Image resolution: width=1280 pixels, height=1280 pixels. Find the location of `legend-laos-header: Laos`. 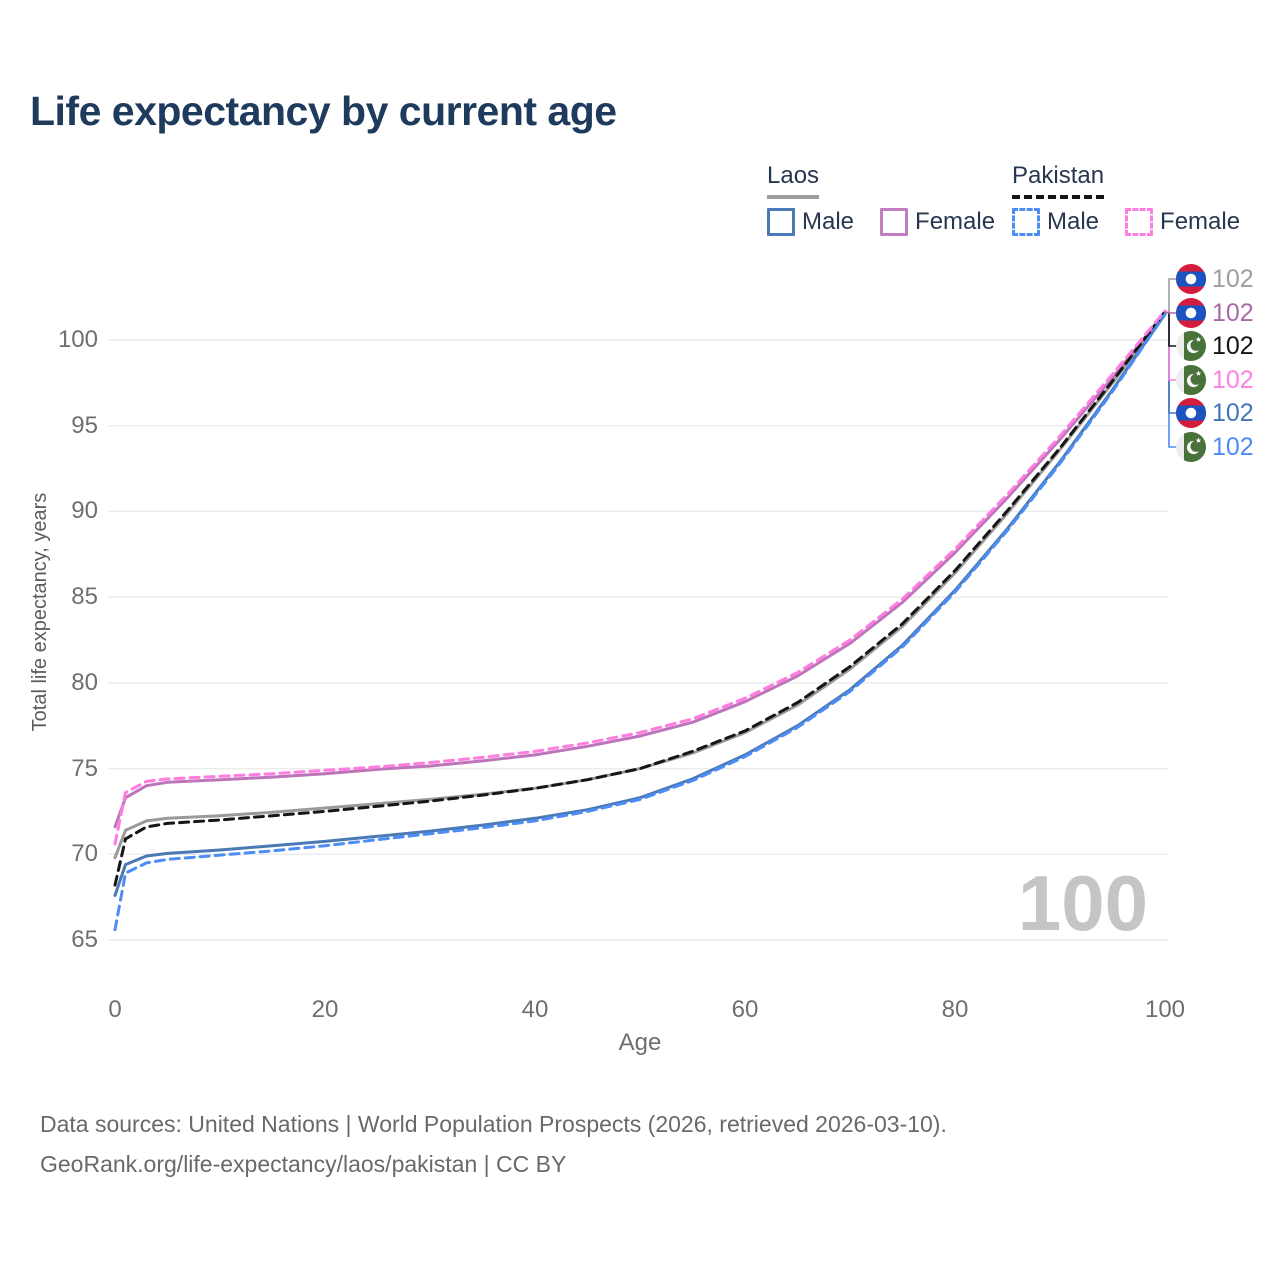

legend-laos-header: Laos is located at coordinates (793, 180).